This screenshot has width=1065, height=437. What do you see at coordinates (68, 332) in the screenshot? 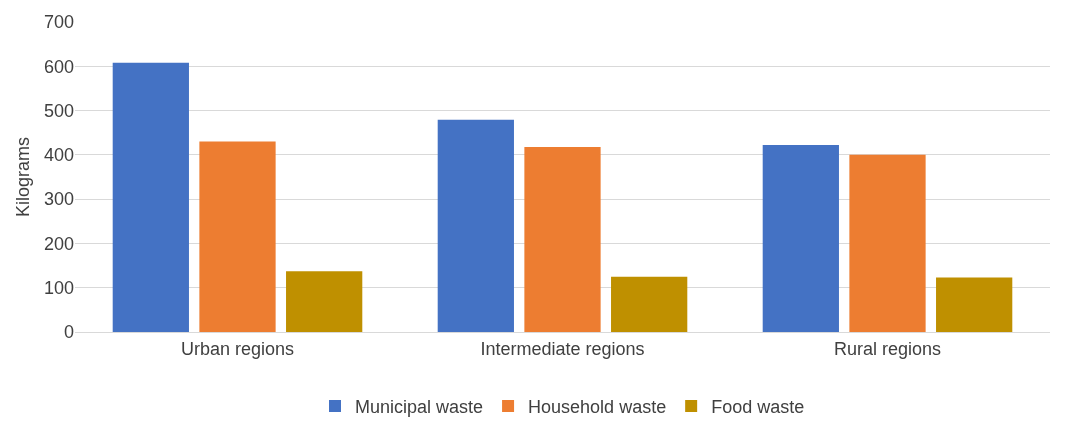
I see `y-tick-label: 0` at bounding box center [68, 332].